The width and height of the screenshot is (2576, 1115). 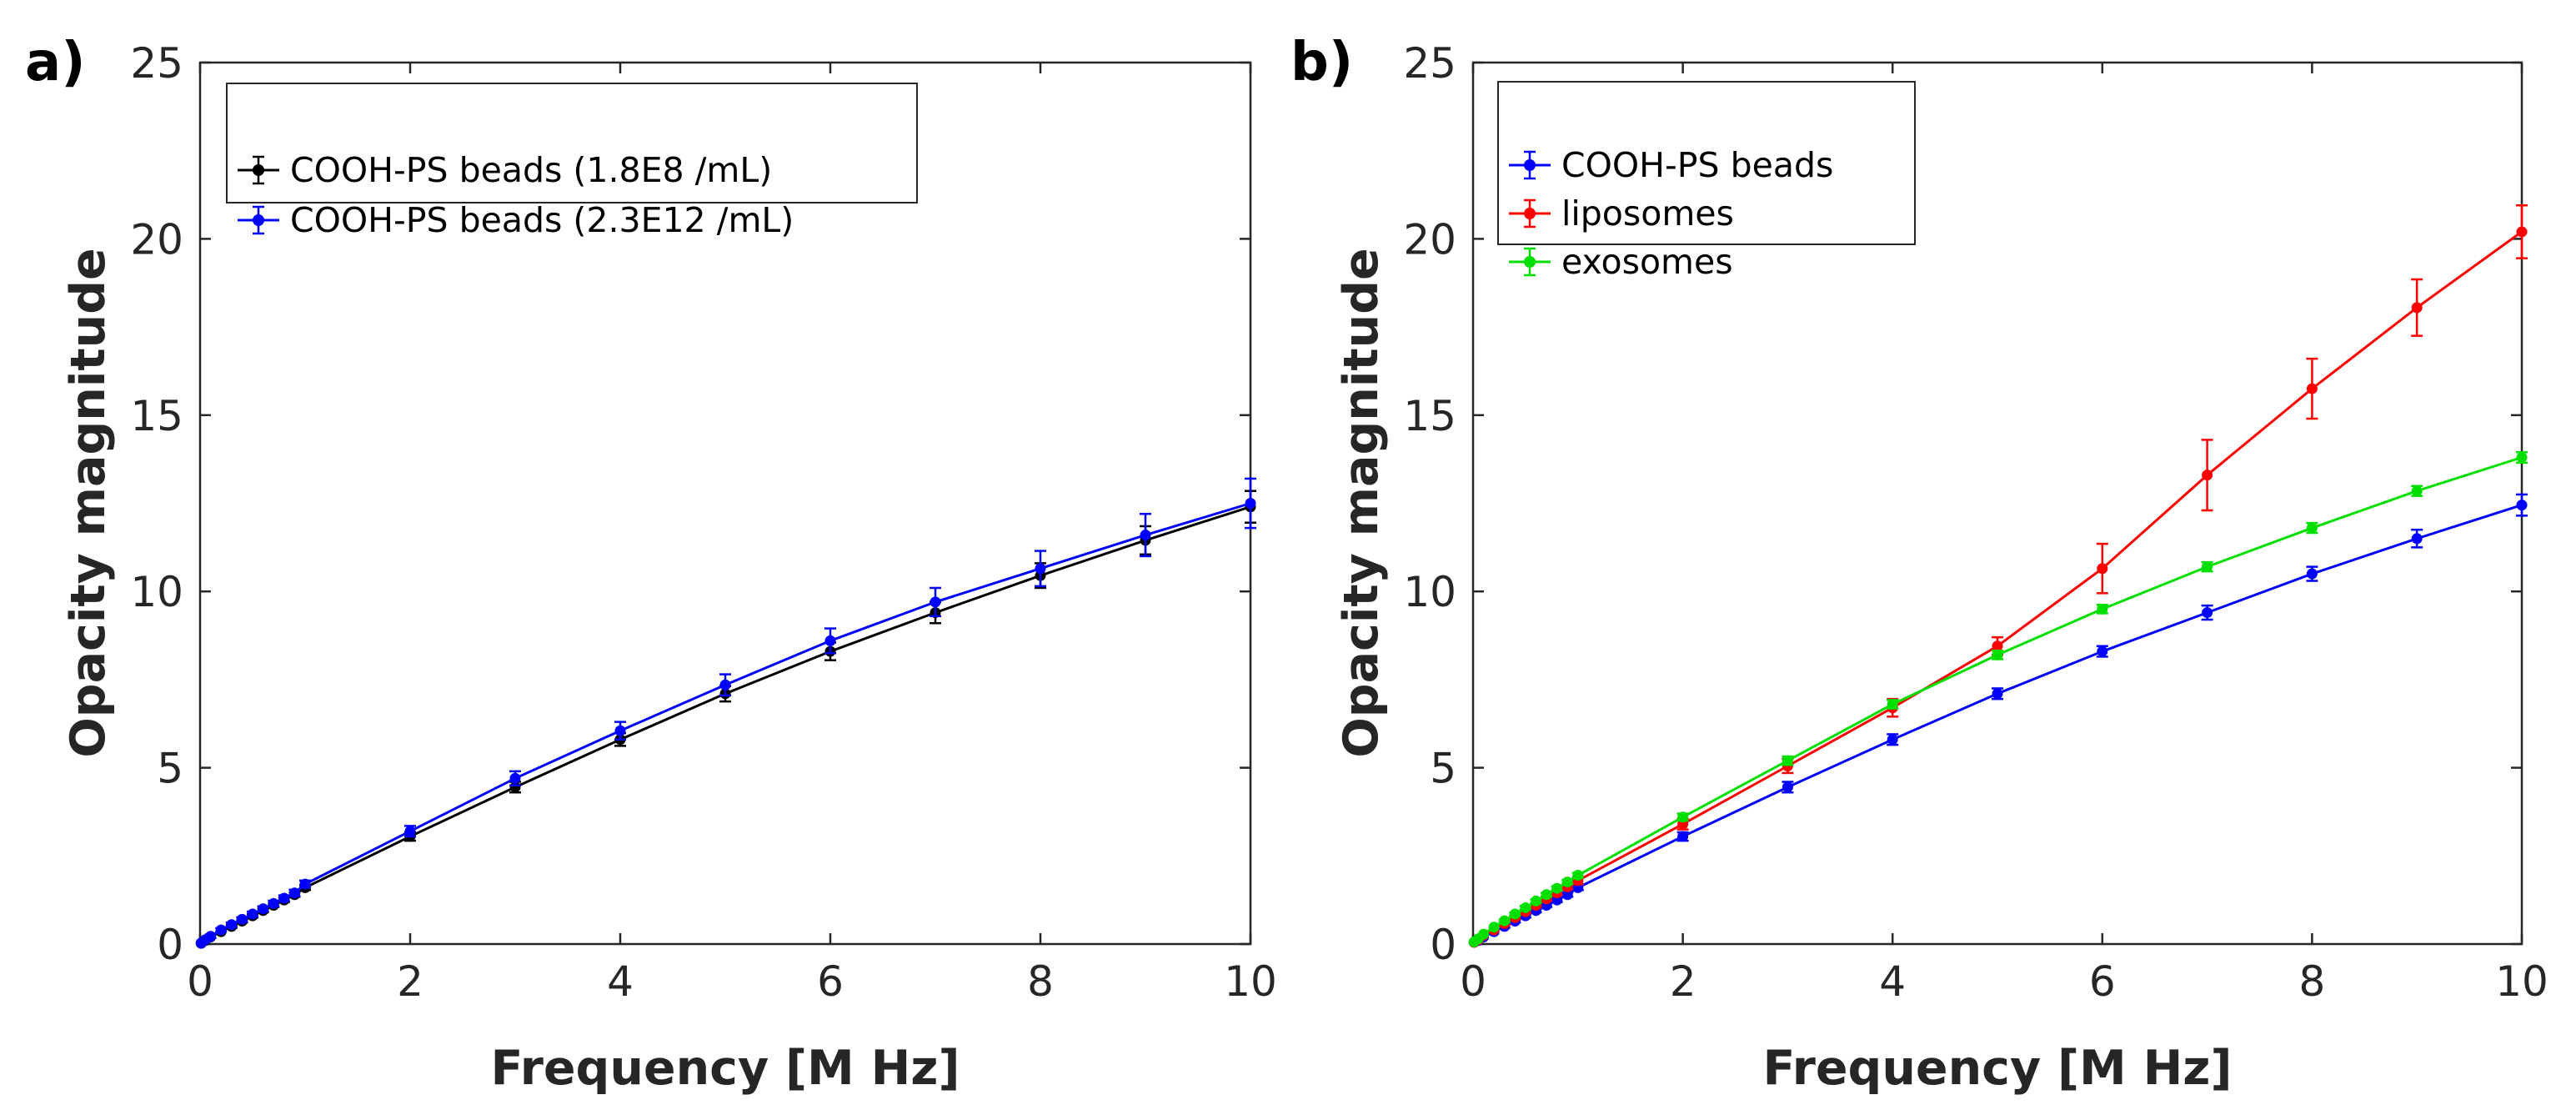 What do you see at coordinates (1647, 262) in the screenshot?
I see `legend-label: exosomes` at bounding box center [1647, 262].